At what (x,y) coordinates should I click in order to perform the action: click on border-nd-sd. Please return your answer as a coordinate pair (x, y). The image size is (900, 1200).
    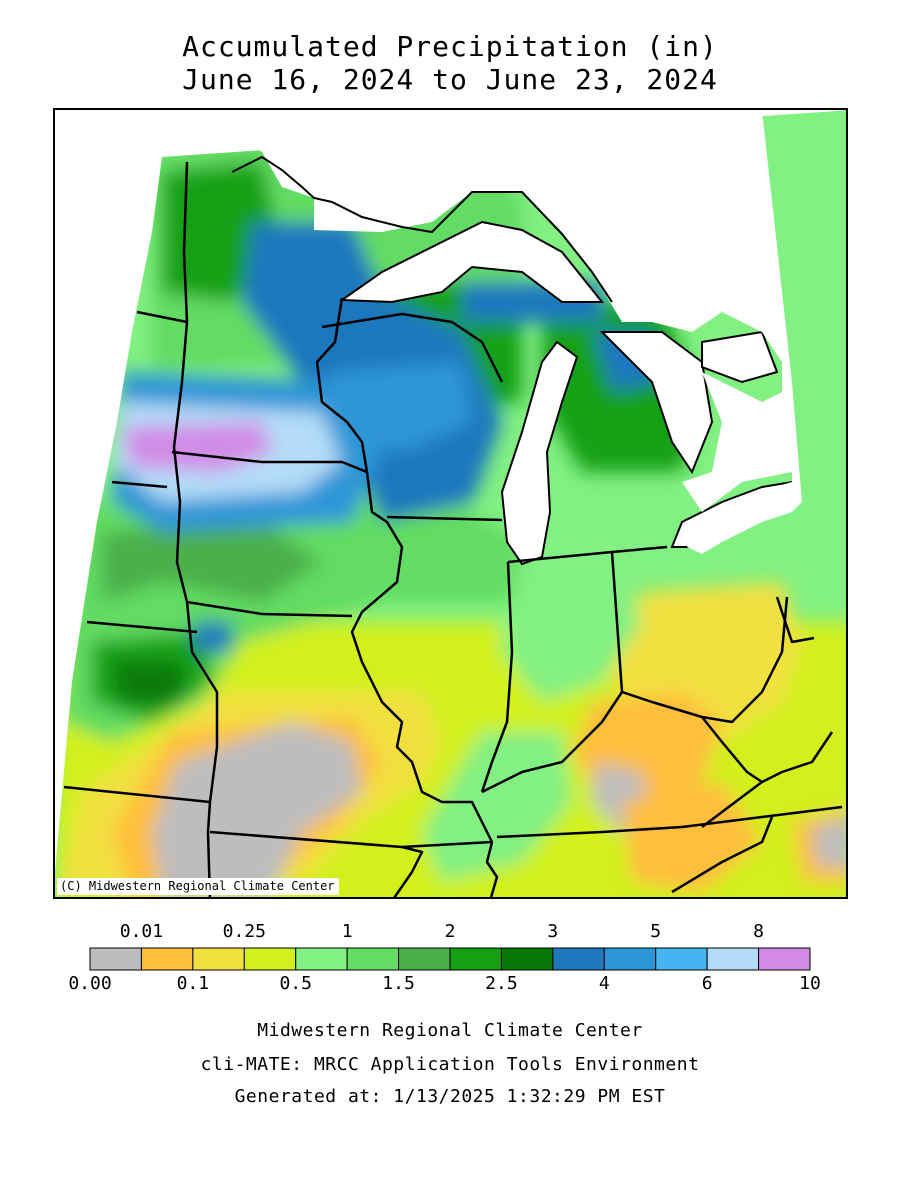
    Looking at the image, I should click on (162, 317).